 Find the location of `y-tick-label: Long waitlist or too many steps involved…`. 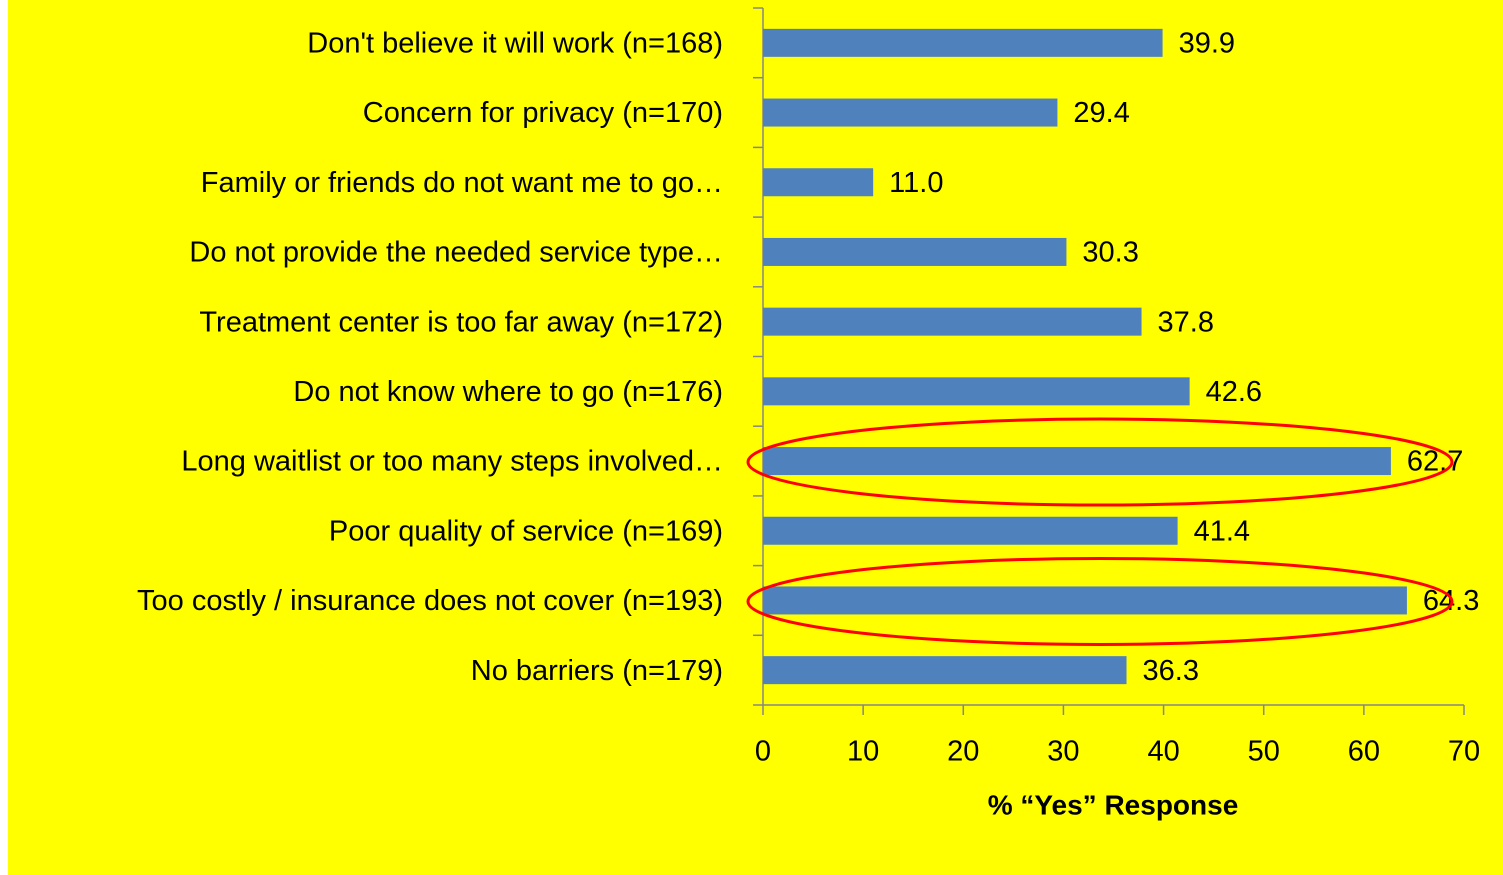

y-tick-label: Long waitlist or too many steps involved… is located at coordinates (452, 462).